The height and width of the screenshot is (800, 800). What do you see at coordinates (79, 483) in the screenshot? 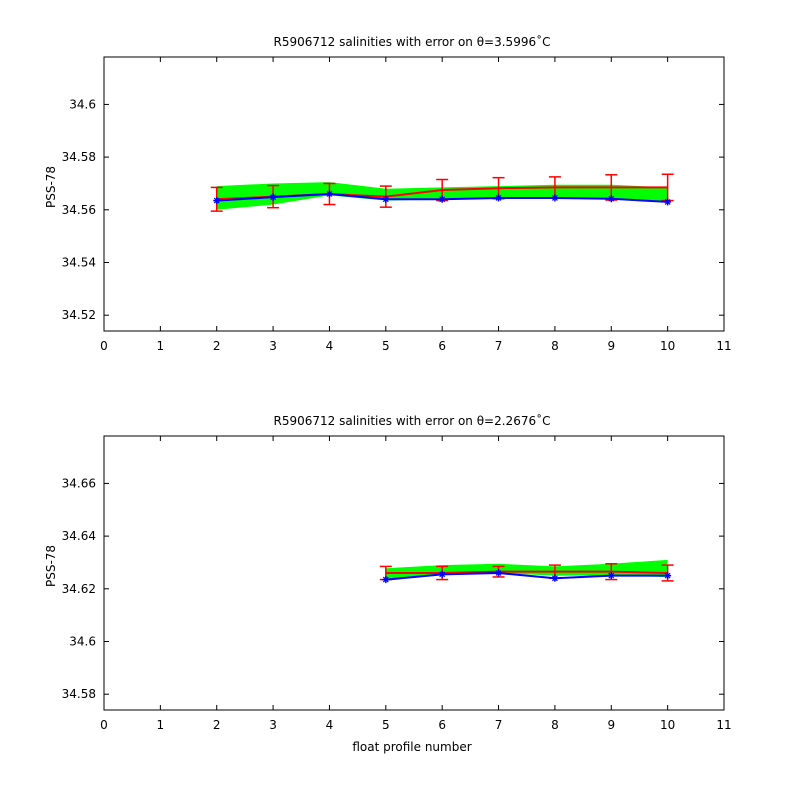
I see `y-tick-label: 34.66` at bounding box center [79, 483].